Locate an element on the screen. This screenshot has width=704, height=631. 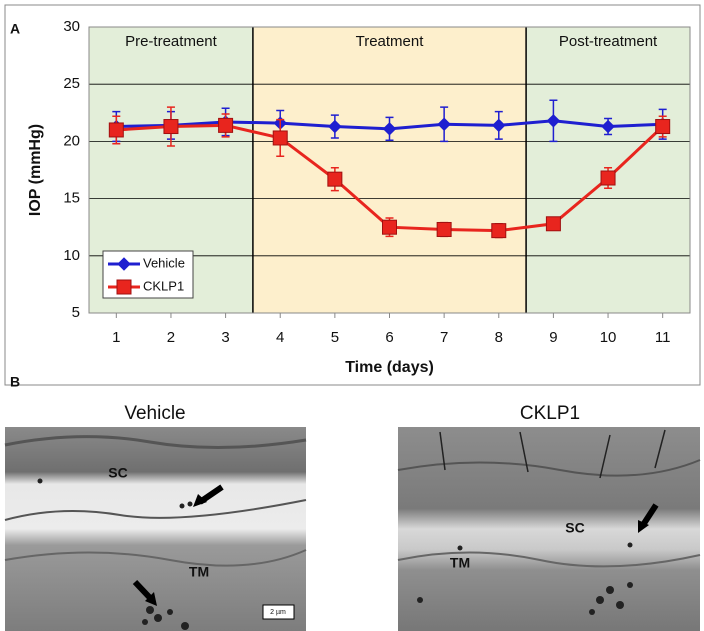
x-tick-label: 9 is located at coordinates (553, 337).